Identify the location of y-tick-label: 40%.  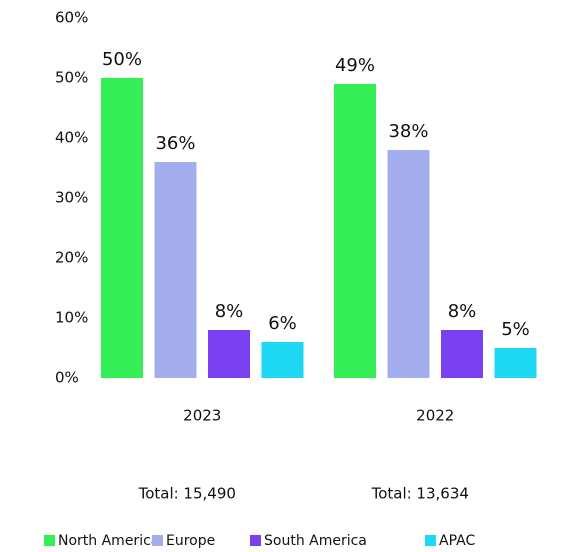
(71, 138).